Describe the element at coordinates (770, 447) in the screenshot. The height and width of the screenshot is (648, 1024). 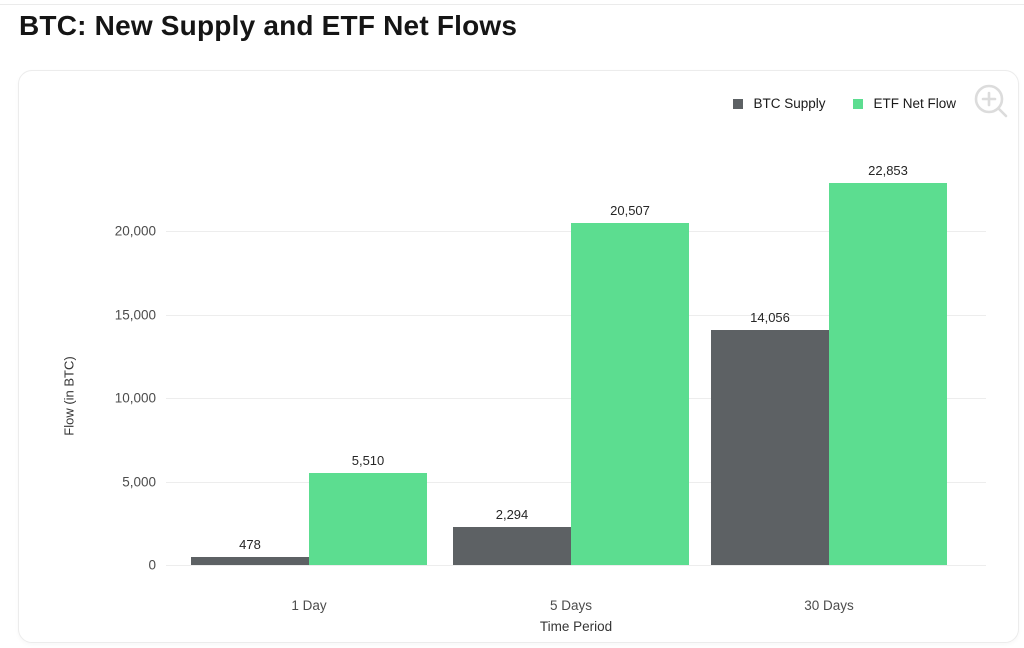
I see `bar-btc-supply-30-days` at that location.